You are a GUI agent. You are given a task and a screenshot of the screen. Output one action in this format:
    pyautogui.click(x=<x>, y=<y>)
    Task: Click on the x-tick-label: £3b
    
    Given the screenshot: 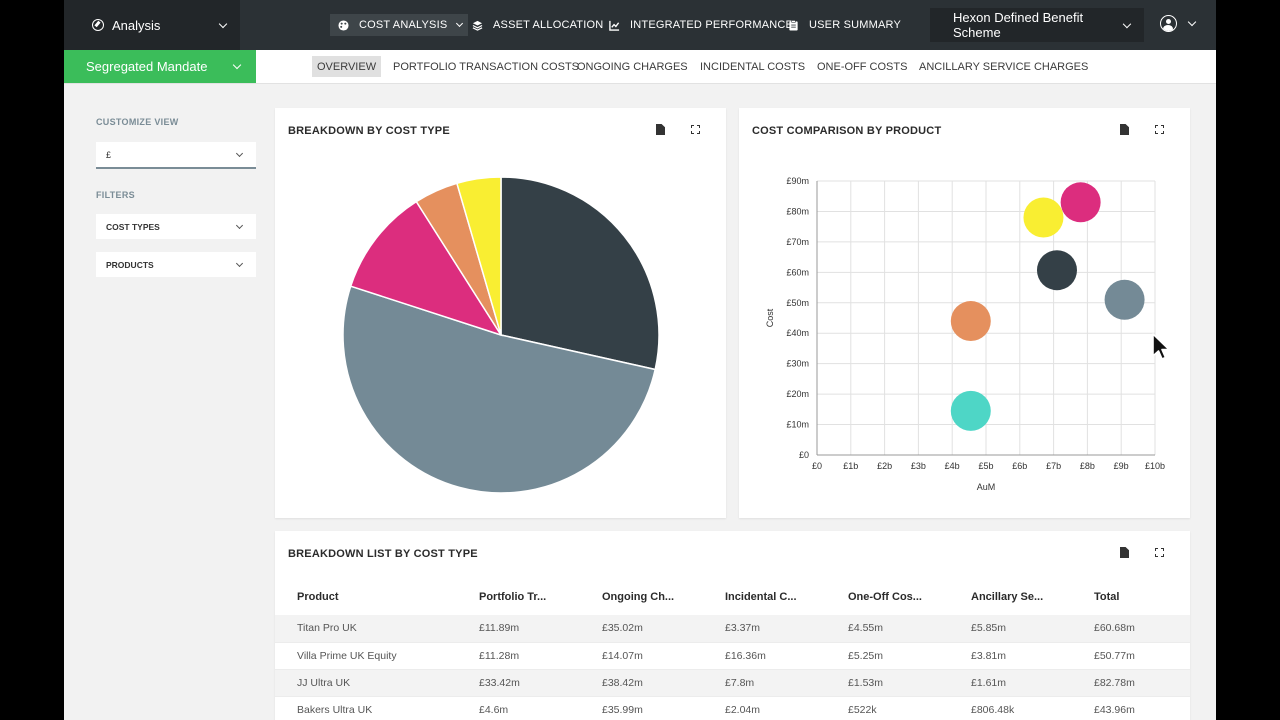 What is the action you would take?
    pyautogui.click(x=918, y=466)
    